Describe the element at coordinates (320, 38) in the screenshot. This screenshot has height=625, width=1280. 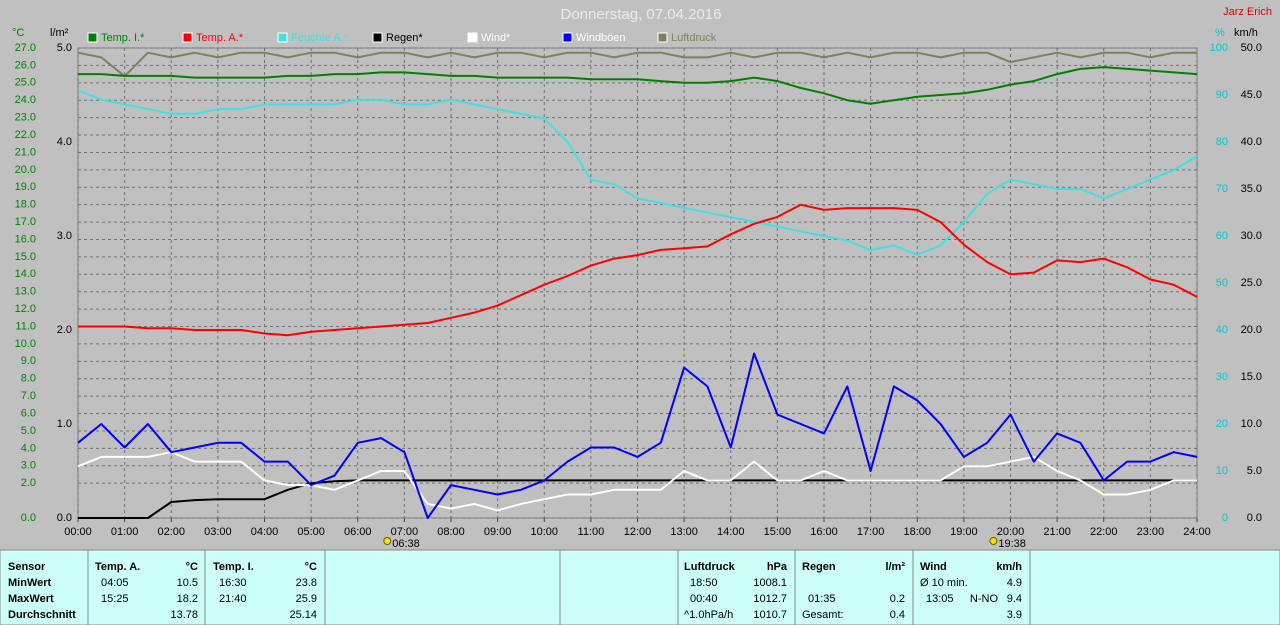
I see `legend-label: Feuchte A.*` at that location.